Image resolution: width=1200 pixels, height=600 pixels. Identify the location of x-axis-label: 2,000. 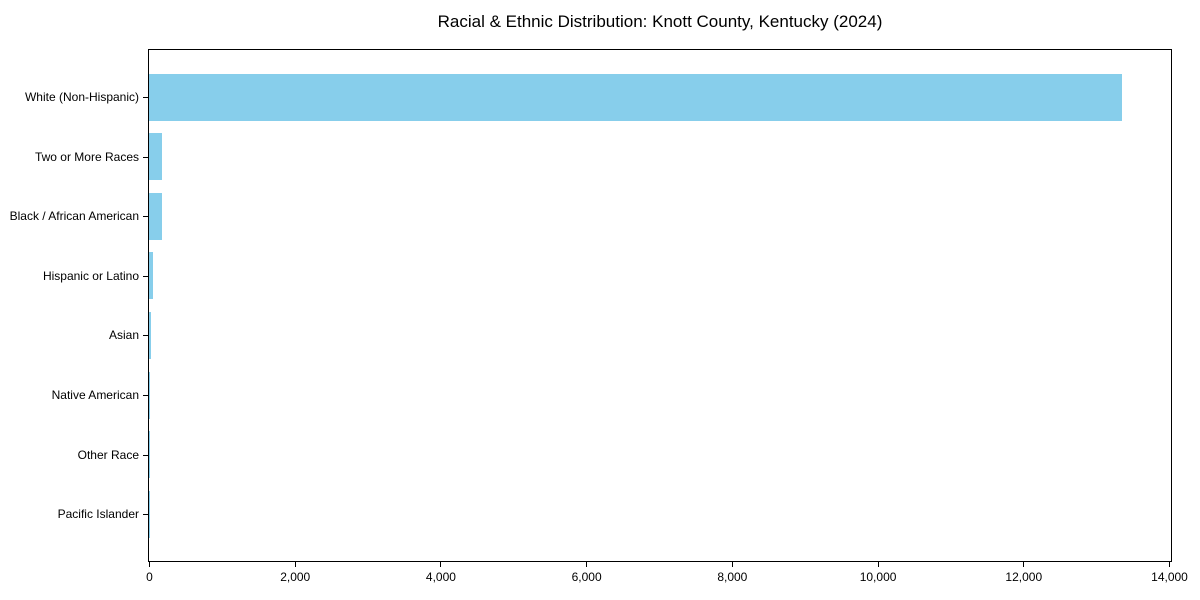
(295, 577).